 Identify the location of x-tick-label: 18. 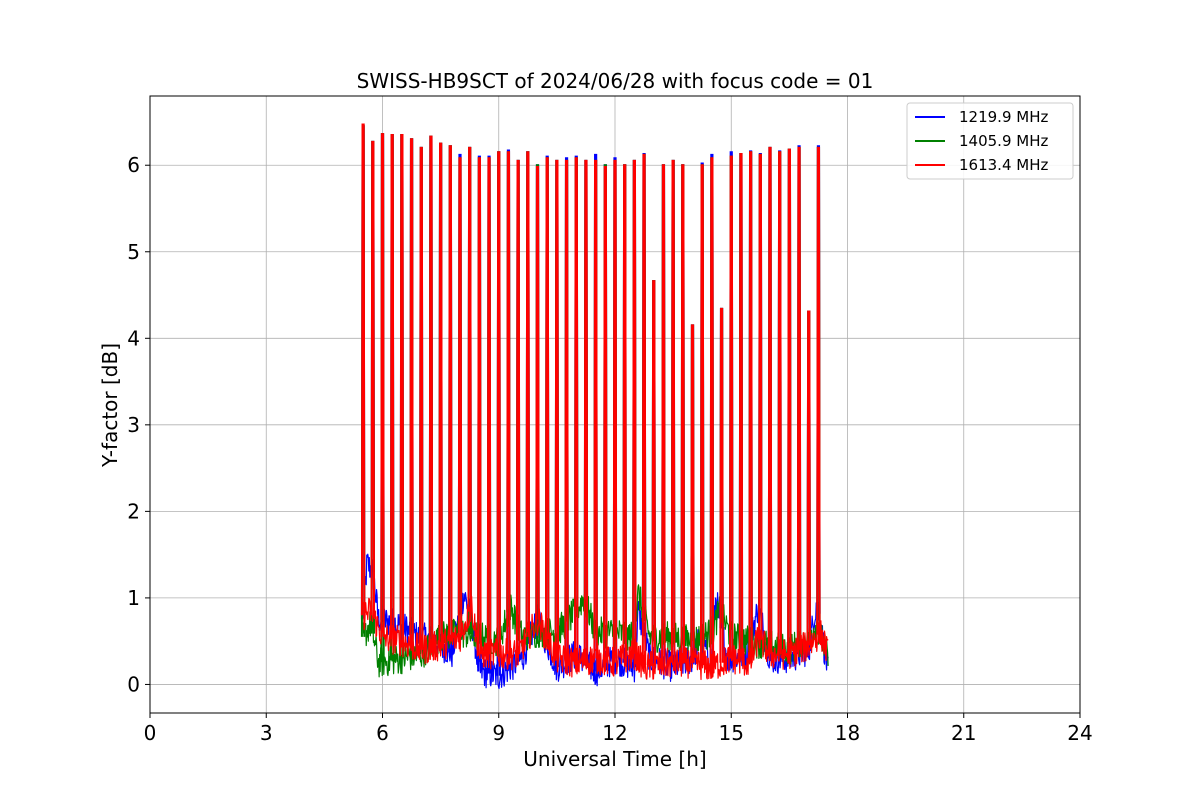
(847, 733).